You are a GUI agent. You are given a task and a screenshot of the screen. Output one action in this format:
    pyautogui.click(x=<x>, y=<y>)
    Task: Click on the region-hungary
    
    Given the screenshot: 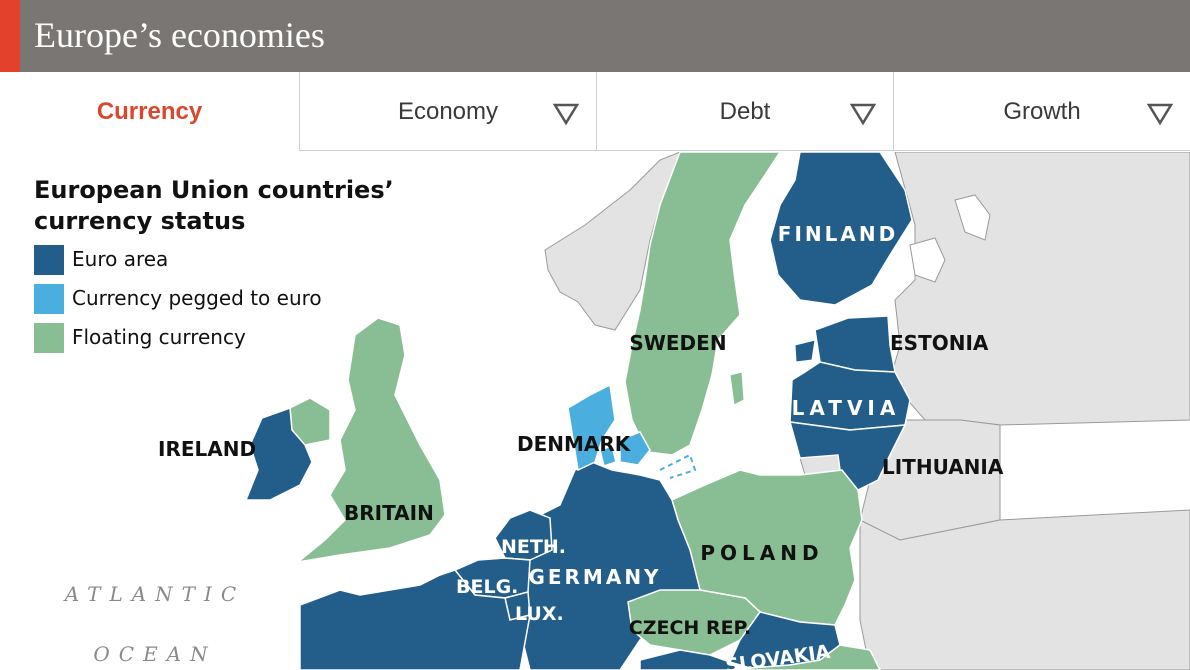 What is the action you would take?
    pyautogui.click(x=812, y=657)
    